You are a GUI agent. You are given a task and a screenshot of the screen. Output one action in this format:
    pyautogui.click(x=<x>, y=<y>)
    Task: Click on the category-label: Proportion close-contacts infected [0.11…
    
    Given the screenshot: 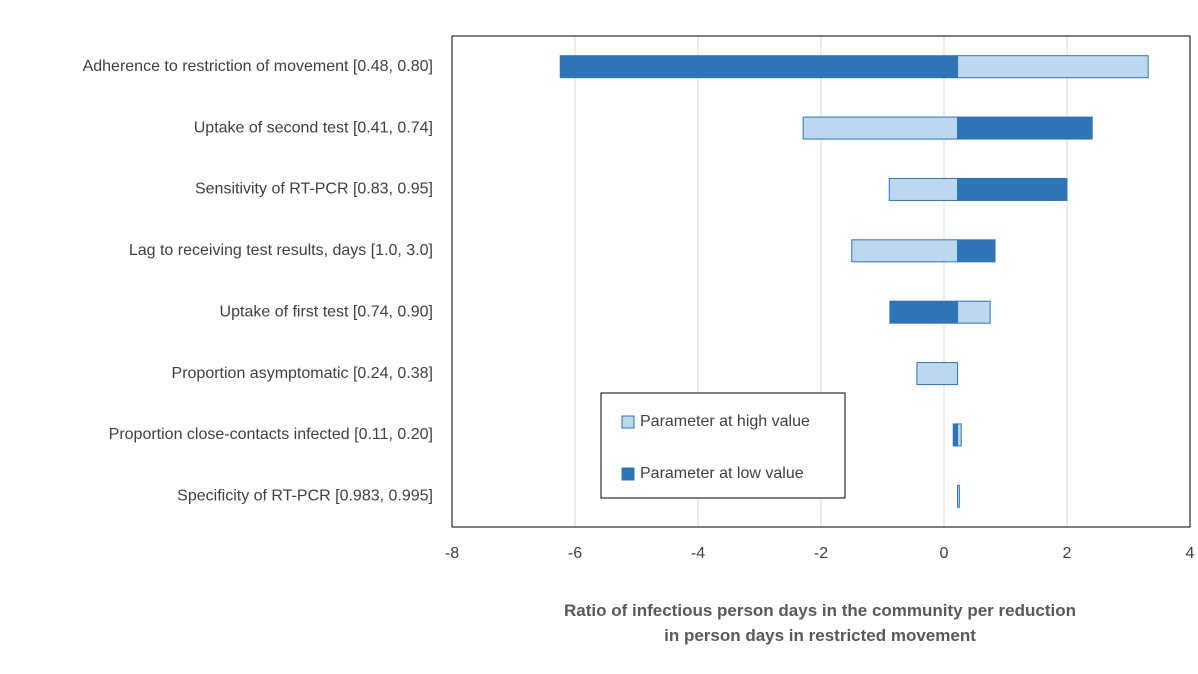 What is the action you would take?
    pyautogui.click(x=271, y=434)
    